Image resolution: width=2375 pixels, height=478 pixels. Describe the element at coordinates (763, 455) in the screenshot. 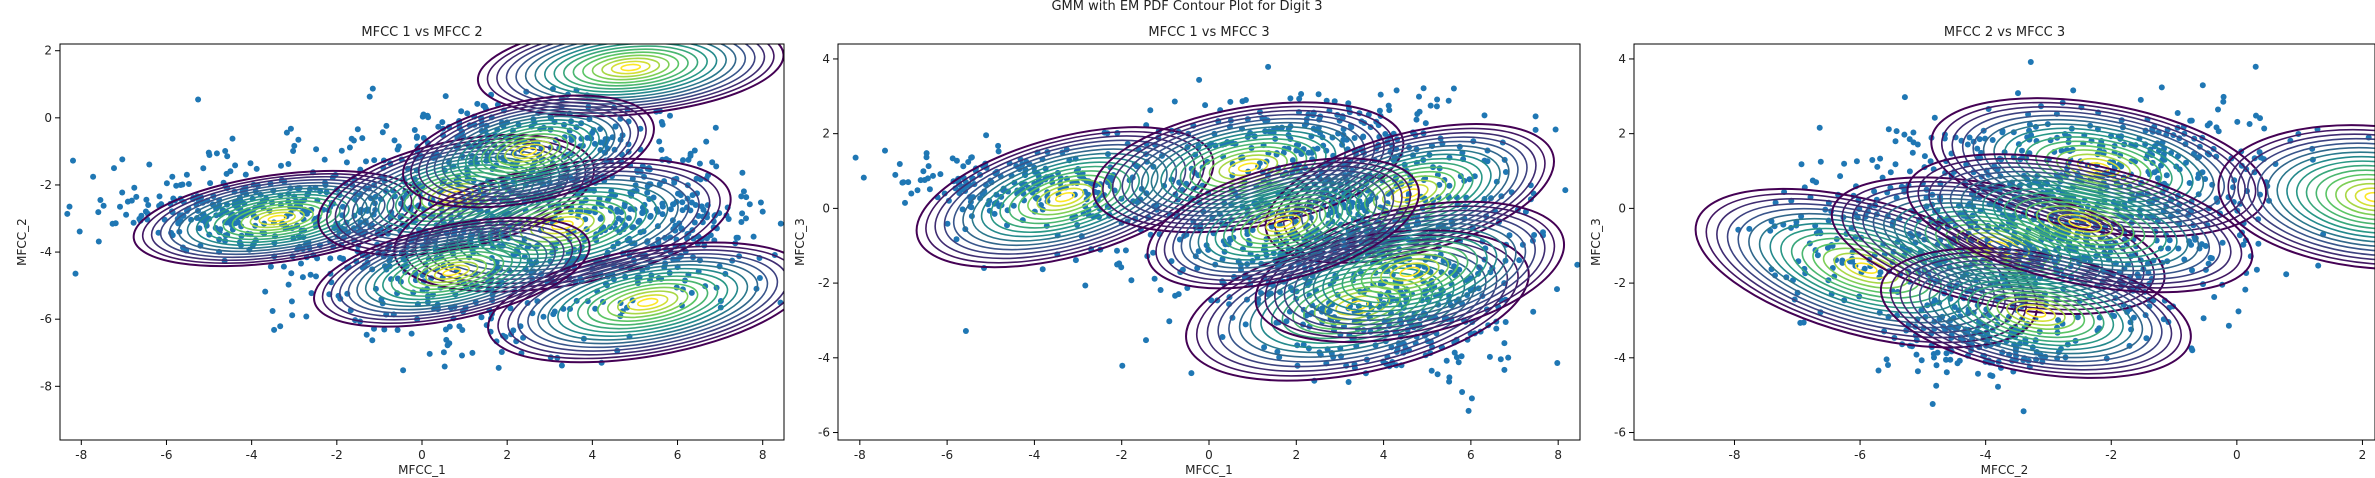

I see `x-tick-label: 8` at that location.